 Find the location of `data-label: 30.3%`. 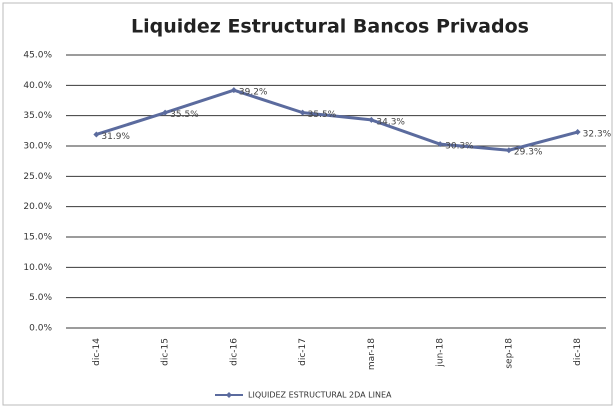

data-label: 30.3% is located at coordinates (459, 147).